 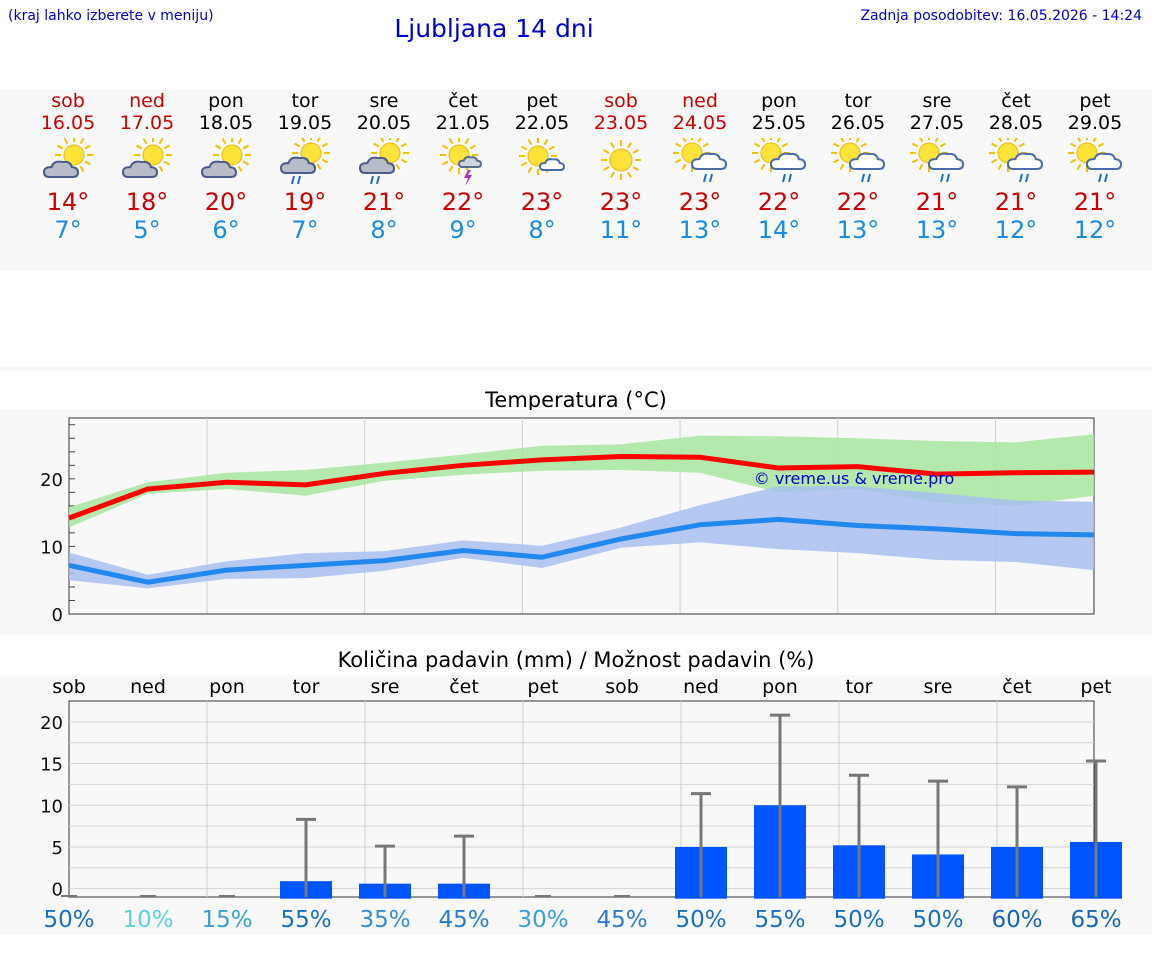 What do you see at coordinates (621, 230) in the screenshot?
I see `min-temperature: 11°` at bounding box center [621, 230].